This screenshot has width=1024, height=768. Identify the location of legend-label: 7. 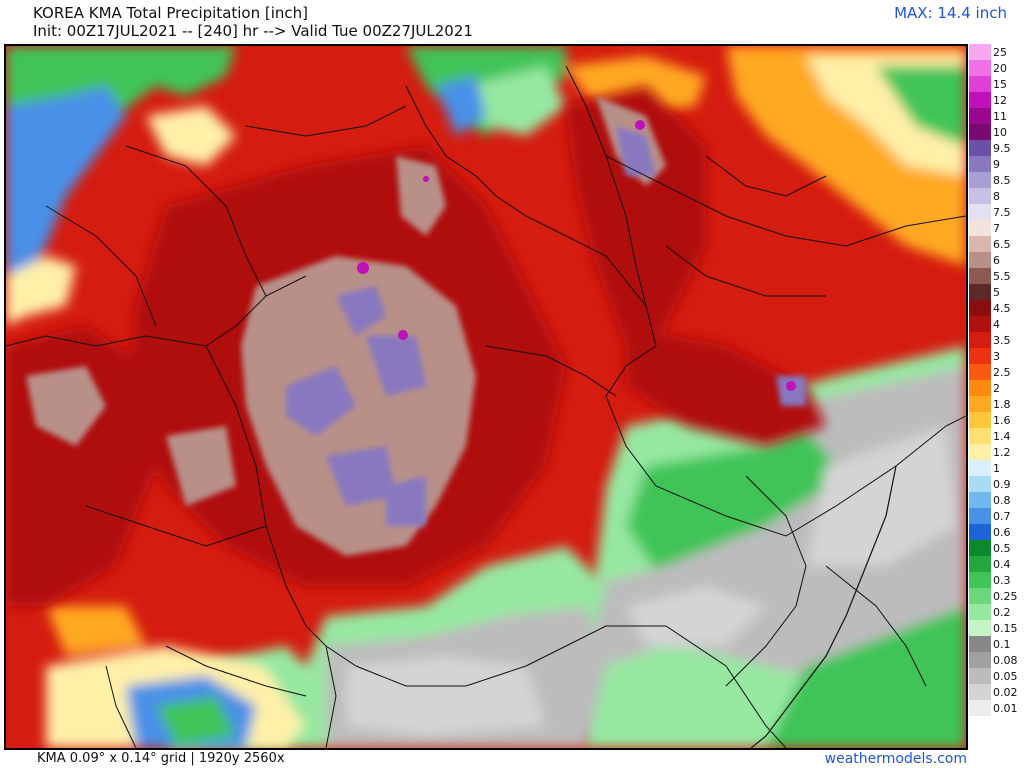
(996, 228).